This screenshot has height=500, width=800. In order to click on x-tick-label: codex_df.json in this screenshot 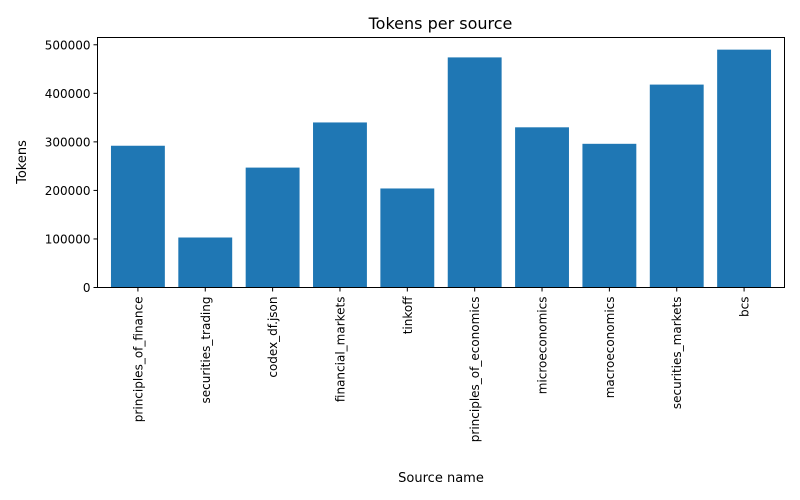, I will do `click(273, 337)`.